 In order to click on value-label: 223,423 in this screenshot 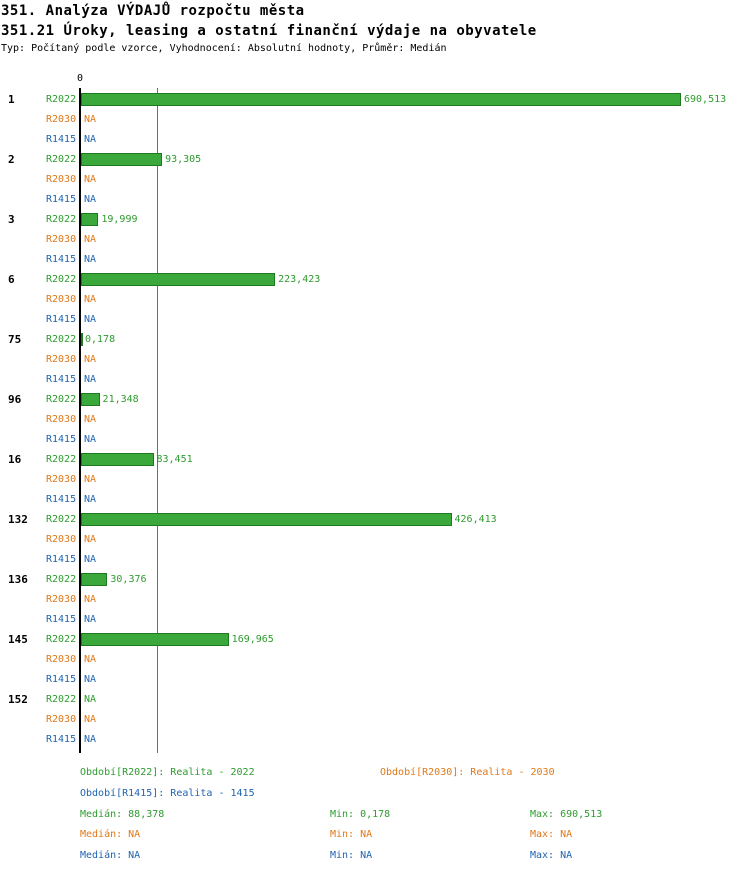, I will do `click(299, 279)`.